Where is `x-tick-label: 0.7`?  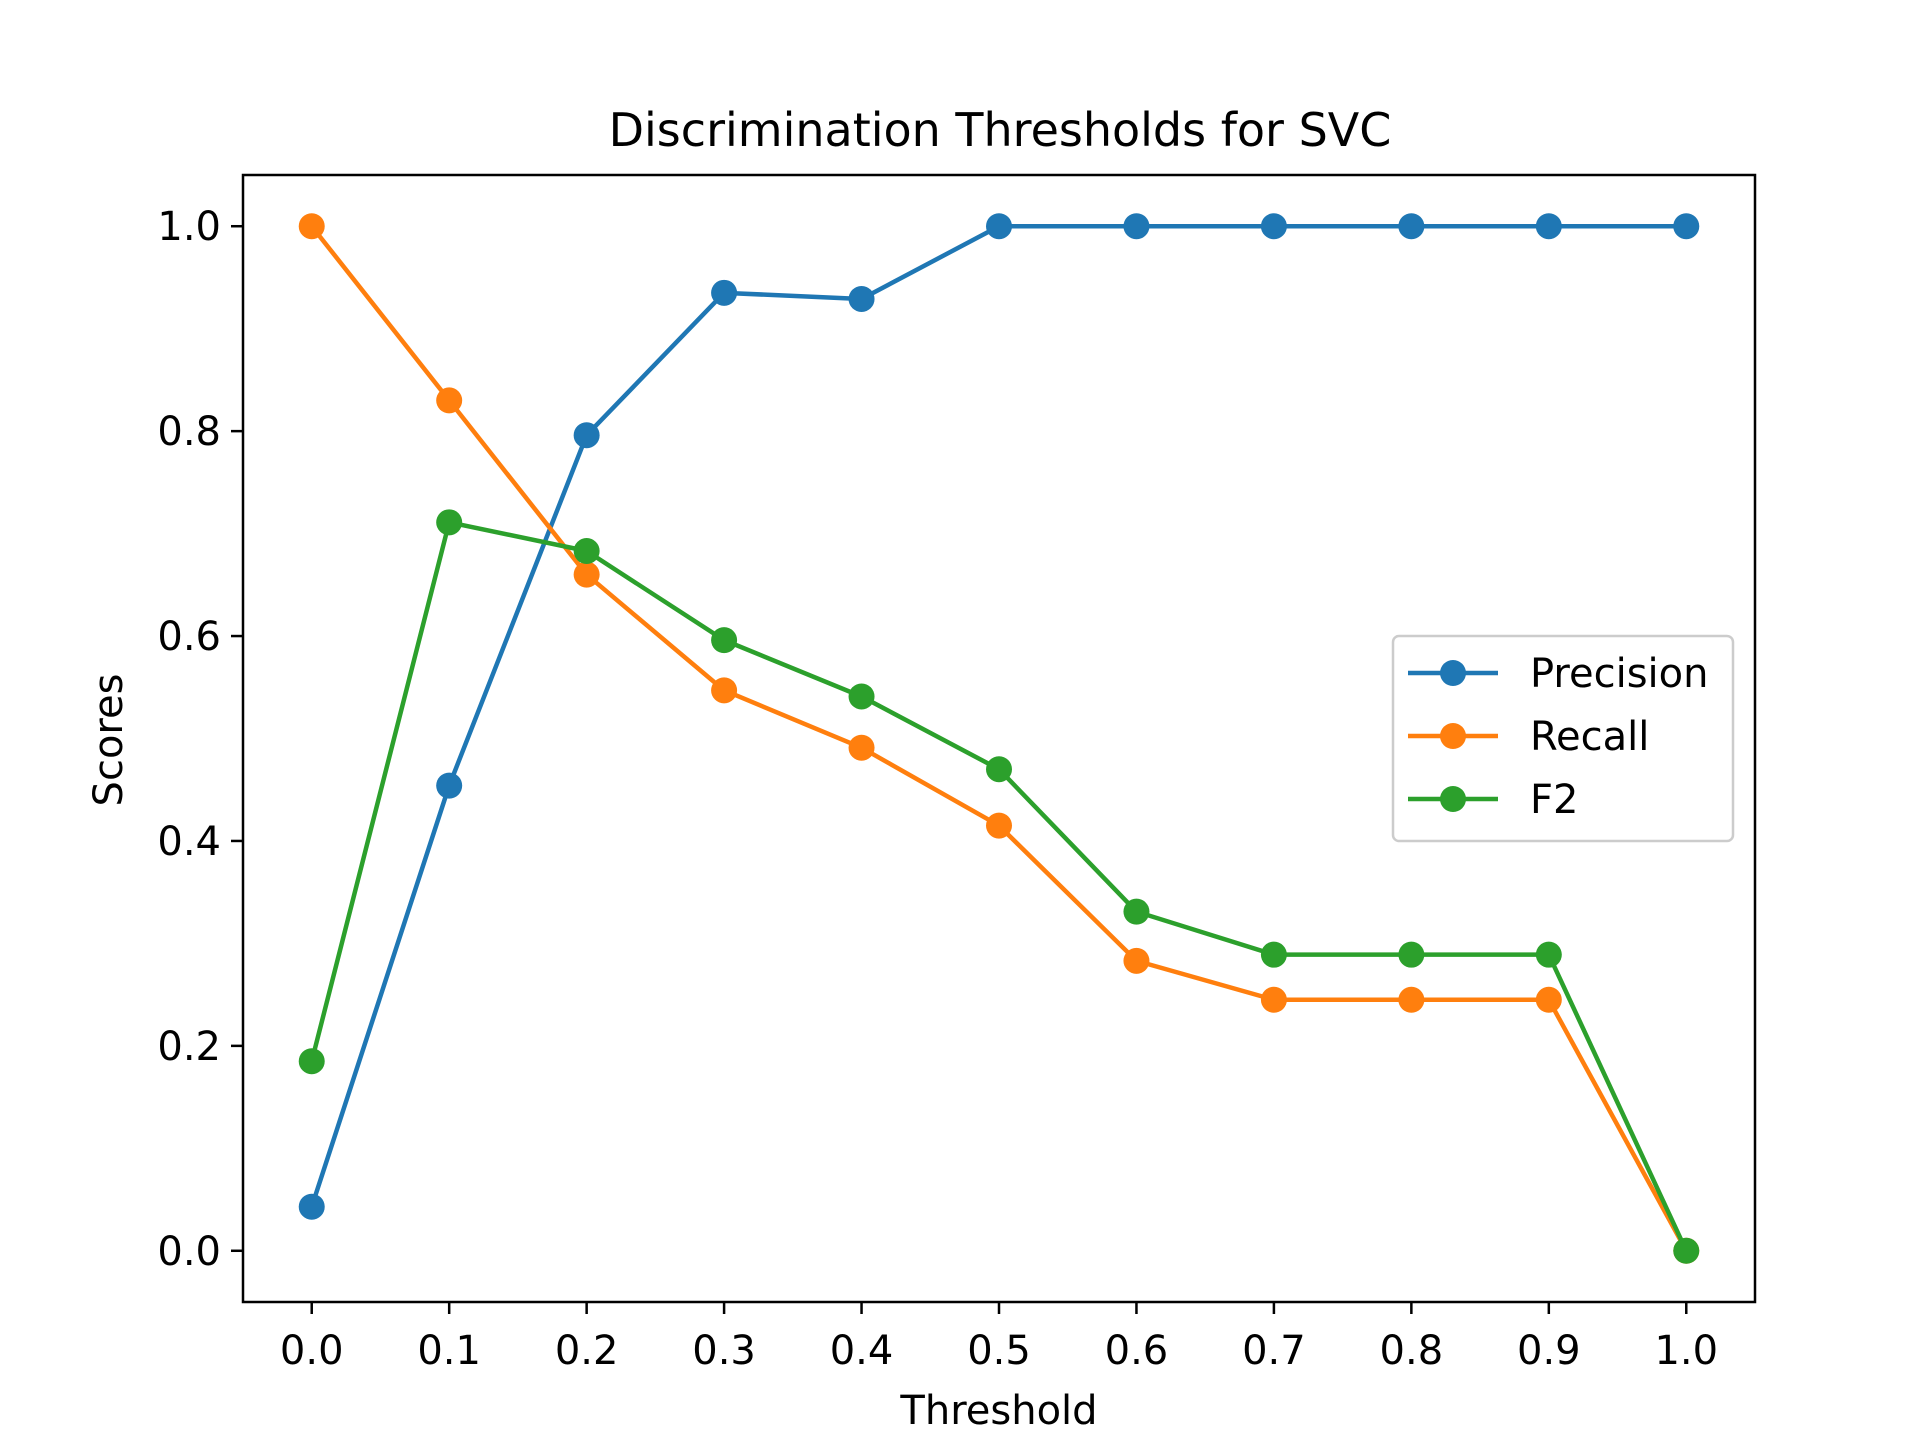
x-tick-label: 0.7 is located at coordinates (1274, 1351).